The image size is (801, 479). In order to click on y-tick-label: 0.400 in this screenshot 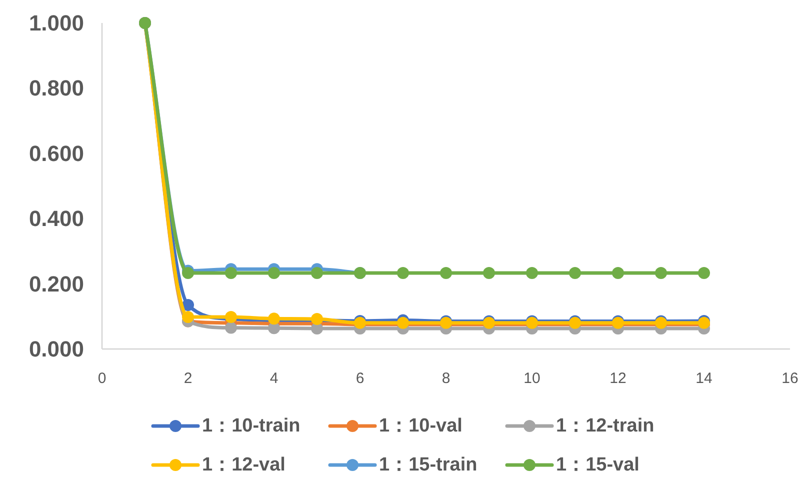, I will do `click(56, 219)`.